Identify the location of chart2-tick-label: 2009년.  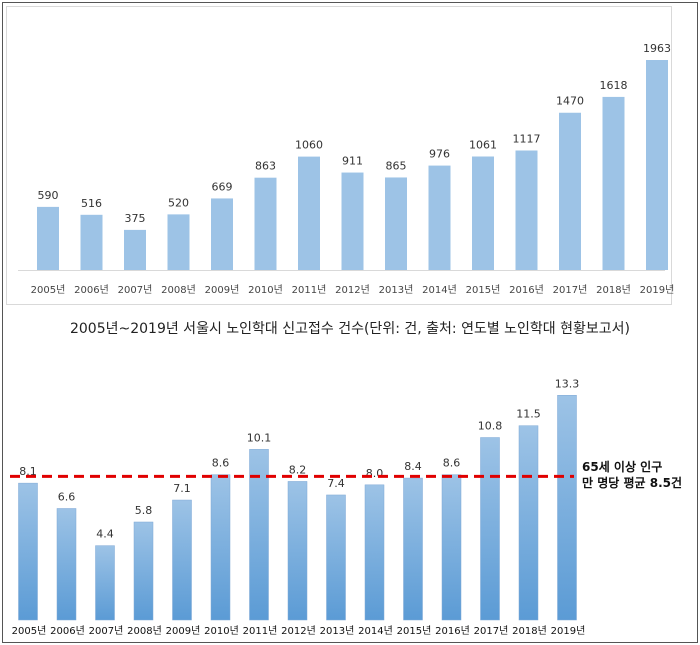
(183, 631).